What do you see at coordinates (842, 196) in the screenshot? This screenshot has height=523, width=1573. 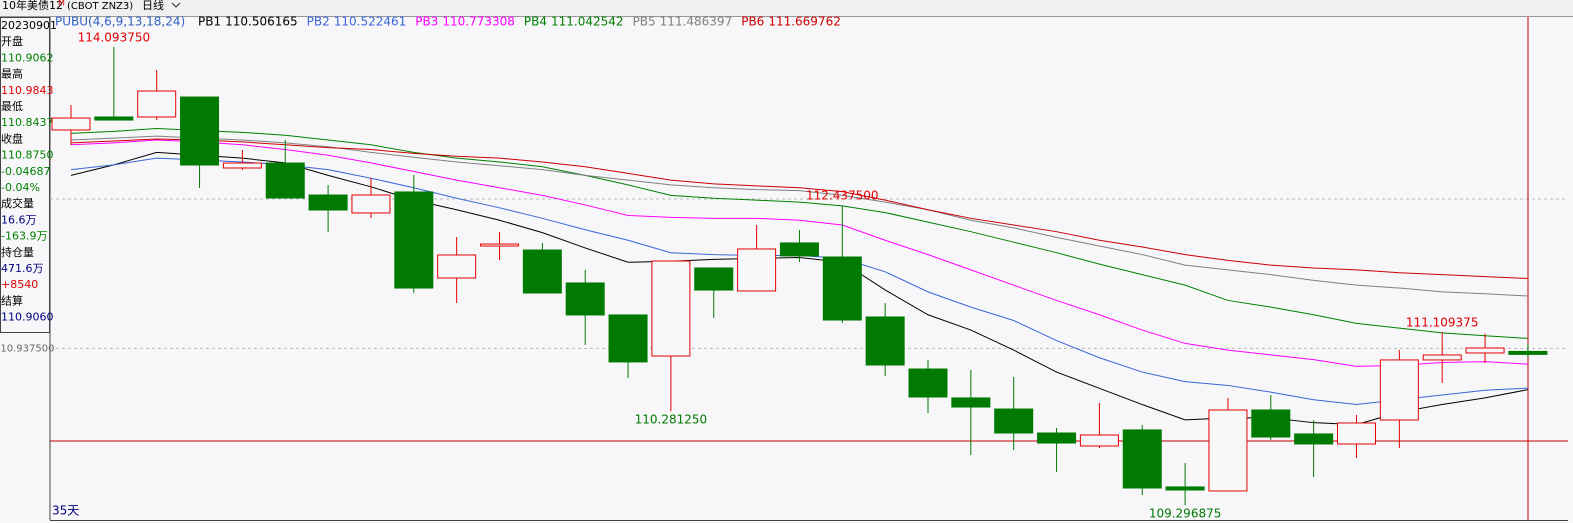 I see `price-annotation: 112.437500` at bounding box center [842, 196].